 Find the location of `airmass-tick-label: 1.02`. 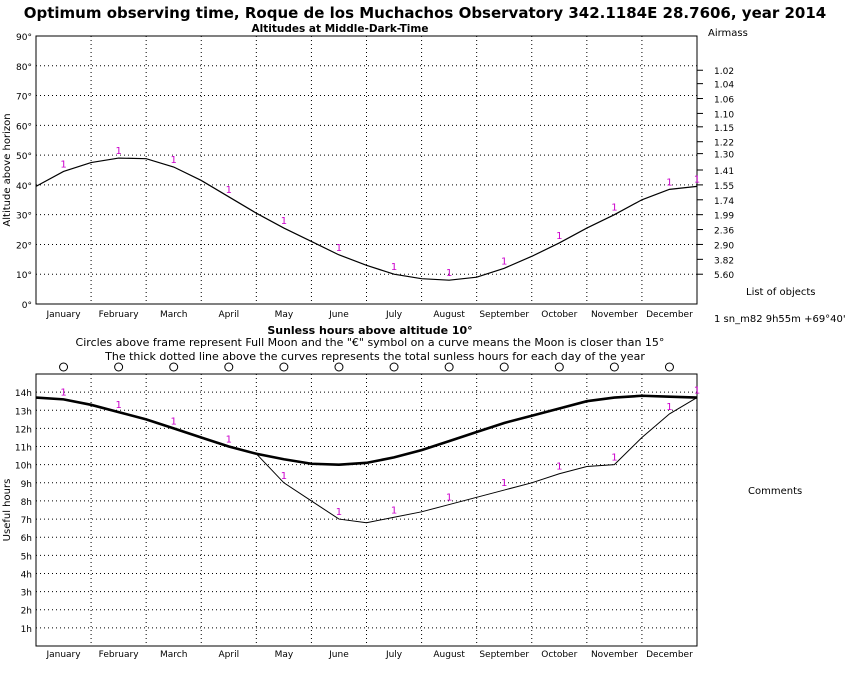

airmass-tick-label: 1.02 is located at coordinates (724, 72).